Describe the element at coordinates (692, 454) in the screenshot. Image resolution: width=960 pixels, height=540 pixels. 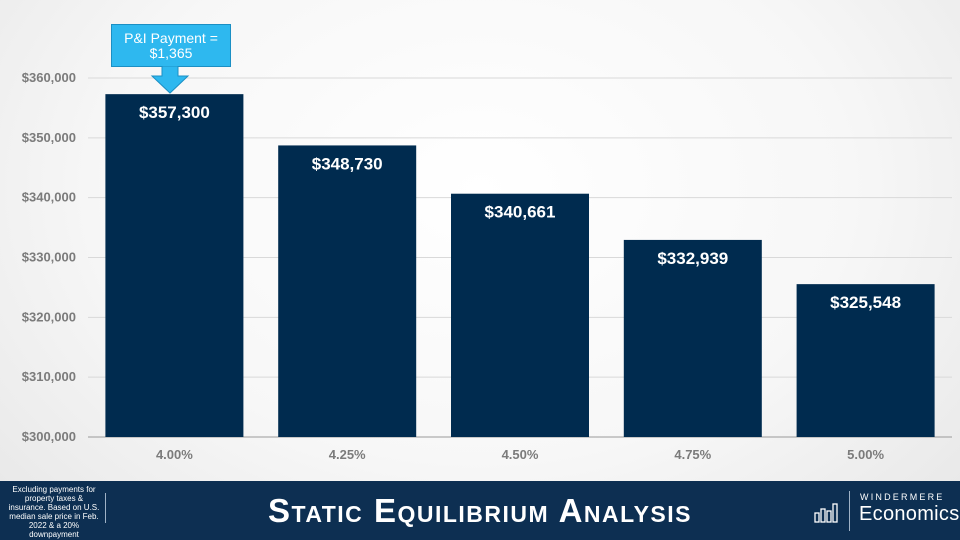
I see `x-tick-label: 4.75%` at that location.